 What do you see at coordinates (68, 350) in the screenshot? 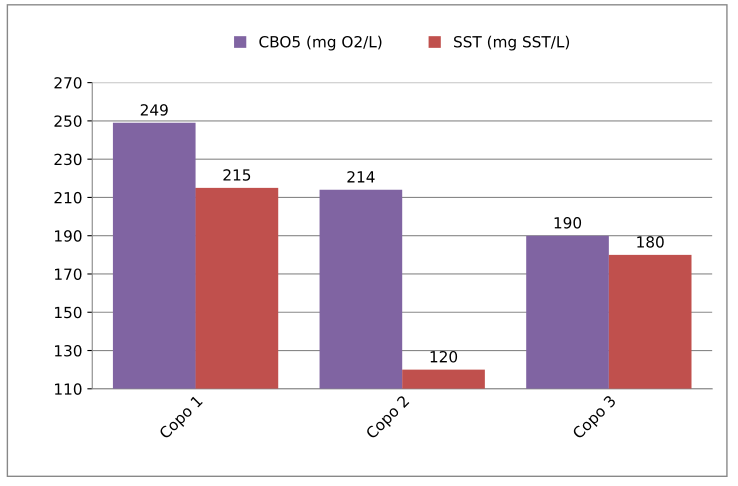
I see `y-tick-label: 130` at bounding box center [68, 350].